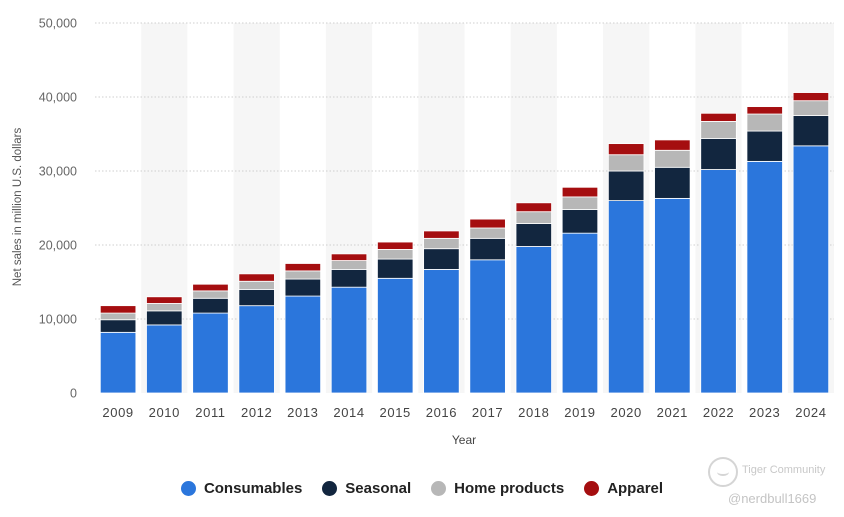 The image size is (844, 517). Describe the element at coordinates (117, 412) in the screenshot. I see `x-tick-label: 2009` at that location.